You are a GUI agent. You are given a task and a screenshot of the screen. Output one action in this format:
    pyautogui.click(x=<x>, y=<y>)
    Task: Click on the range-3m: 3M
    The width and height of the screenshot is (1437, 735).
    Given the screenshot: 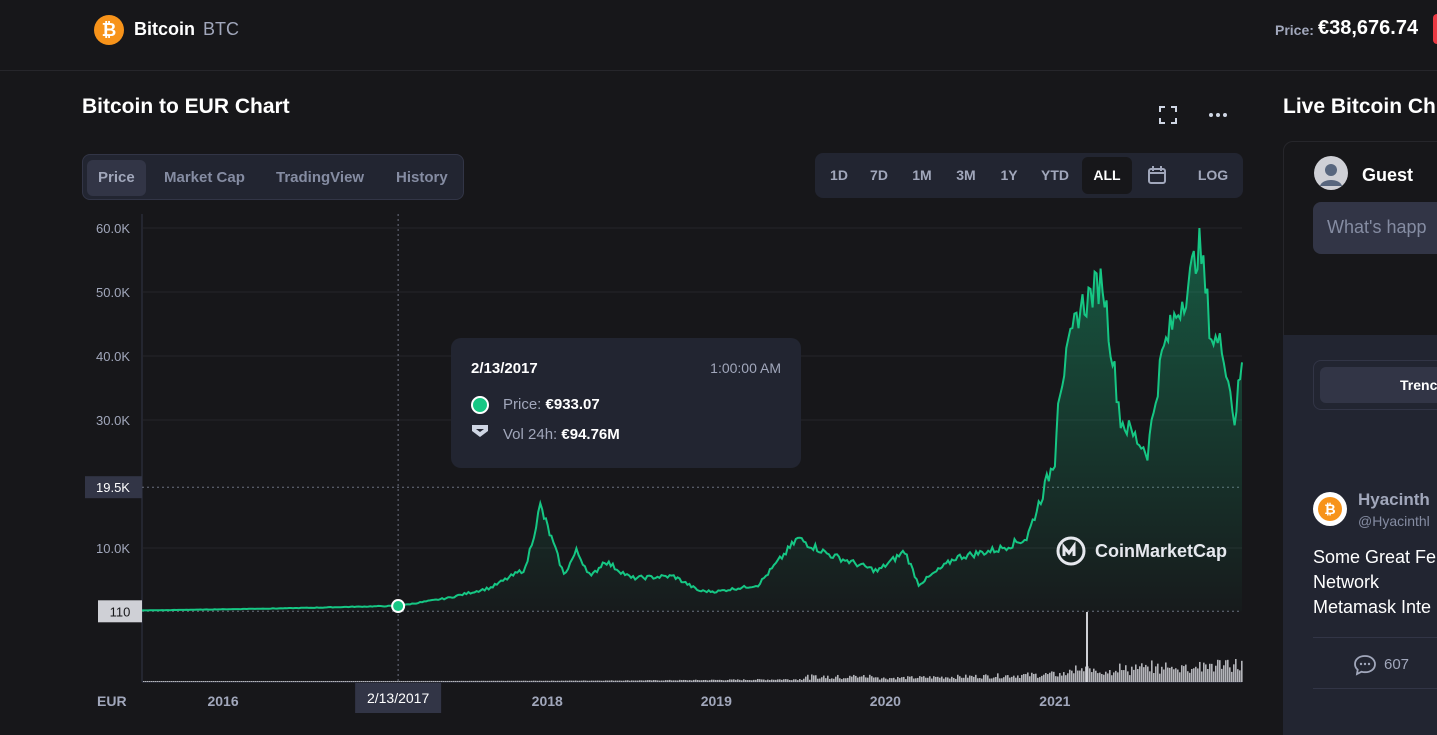 What is the action you would take?
    pyautogui.click(x=966, y=175)
    